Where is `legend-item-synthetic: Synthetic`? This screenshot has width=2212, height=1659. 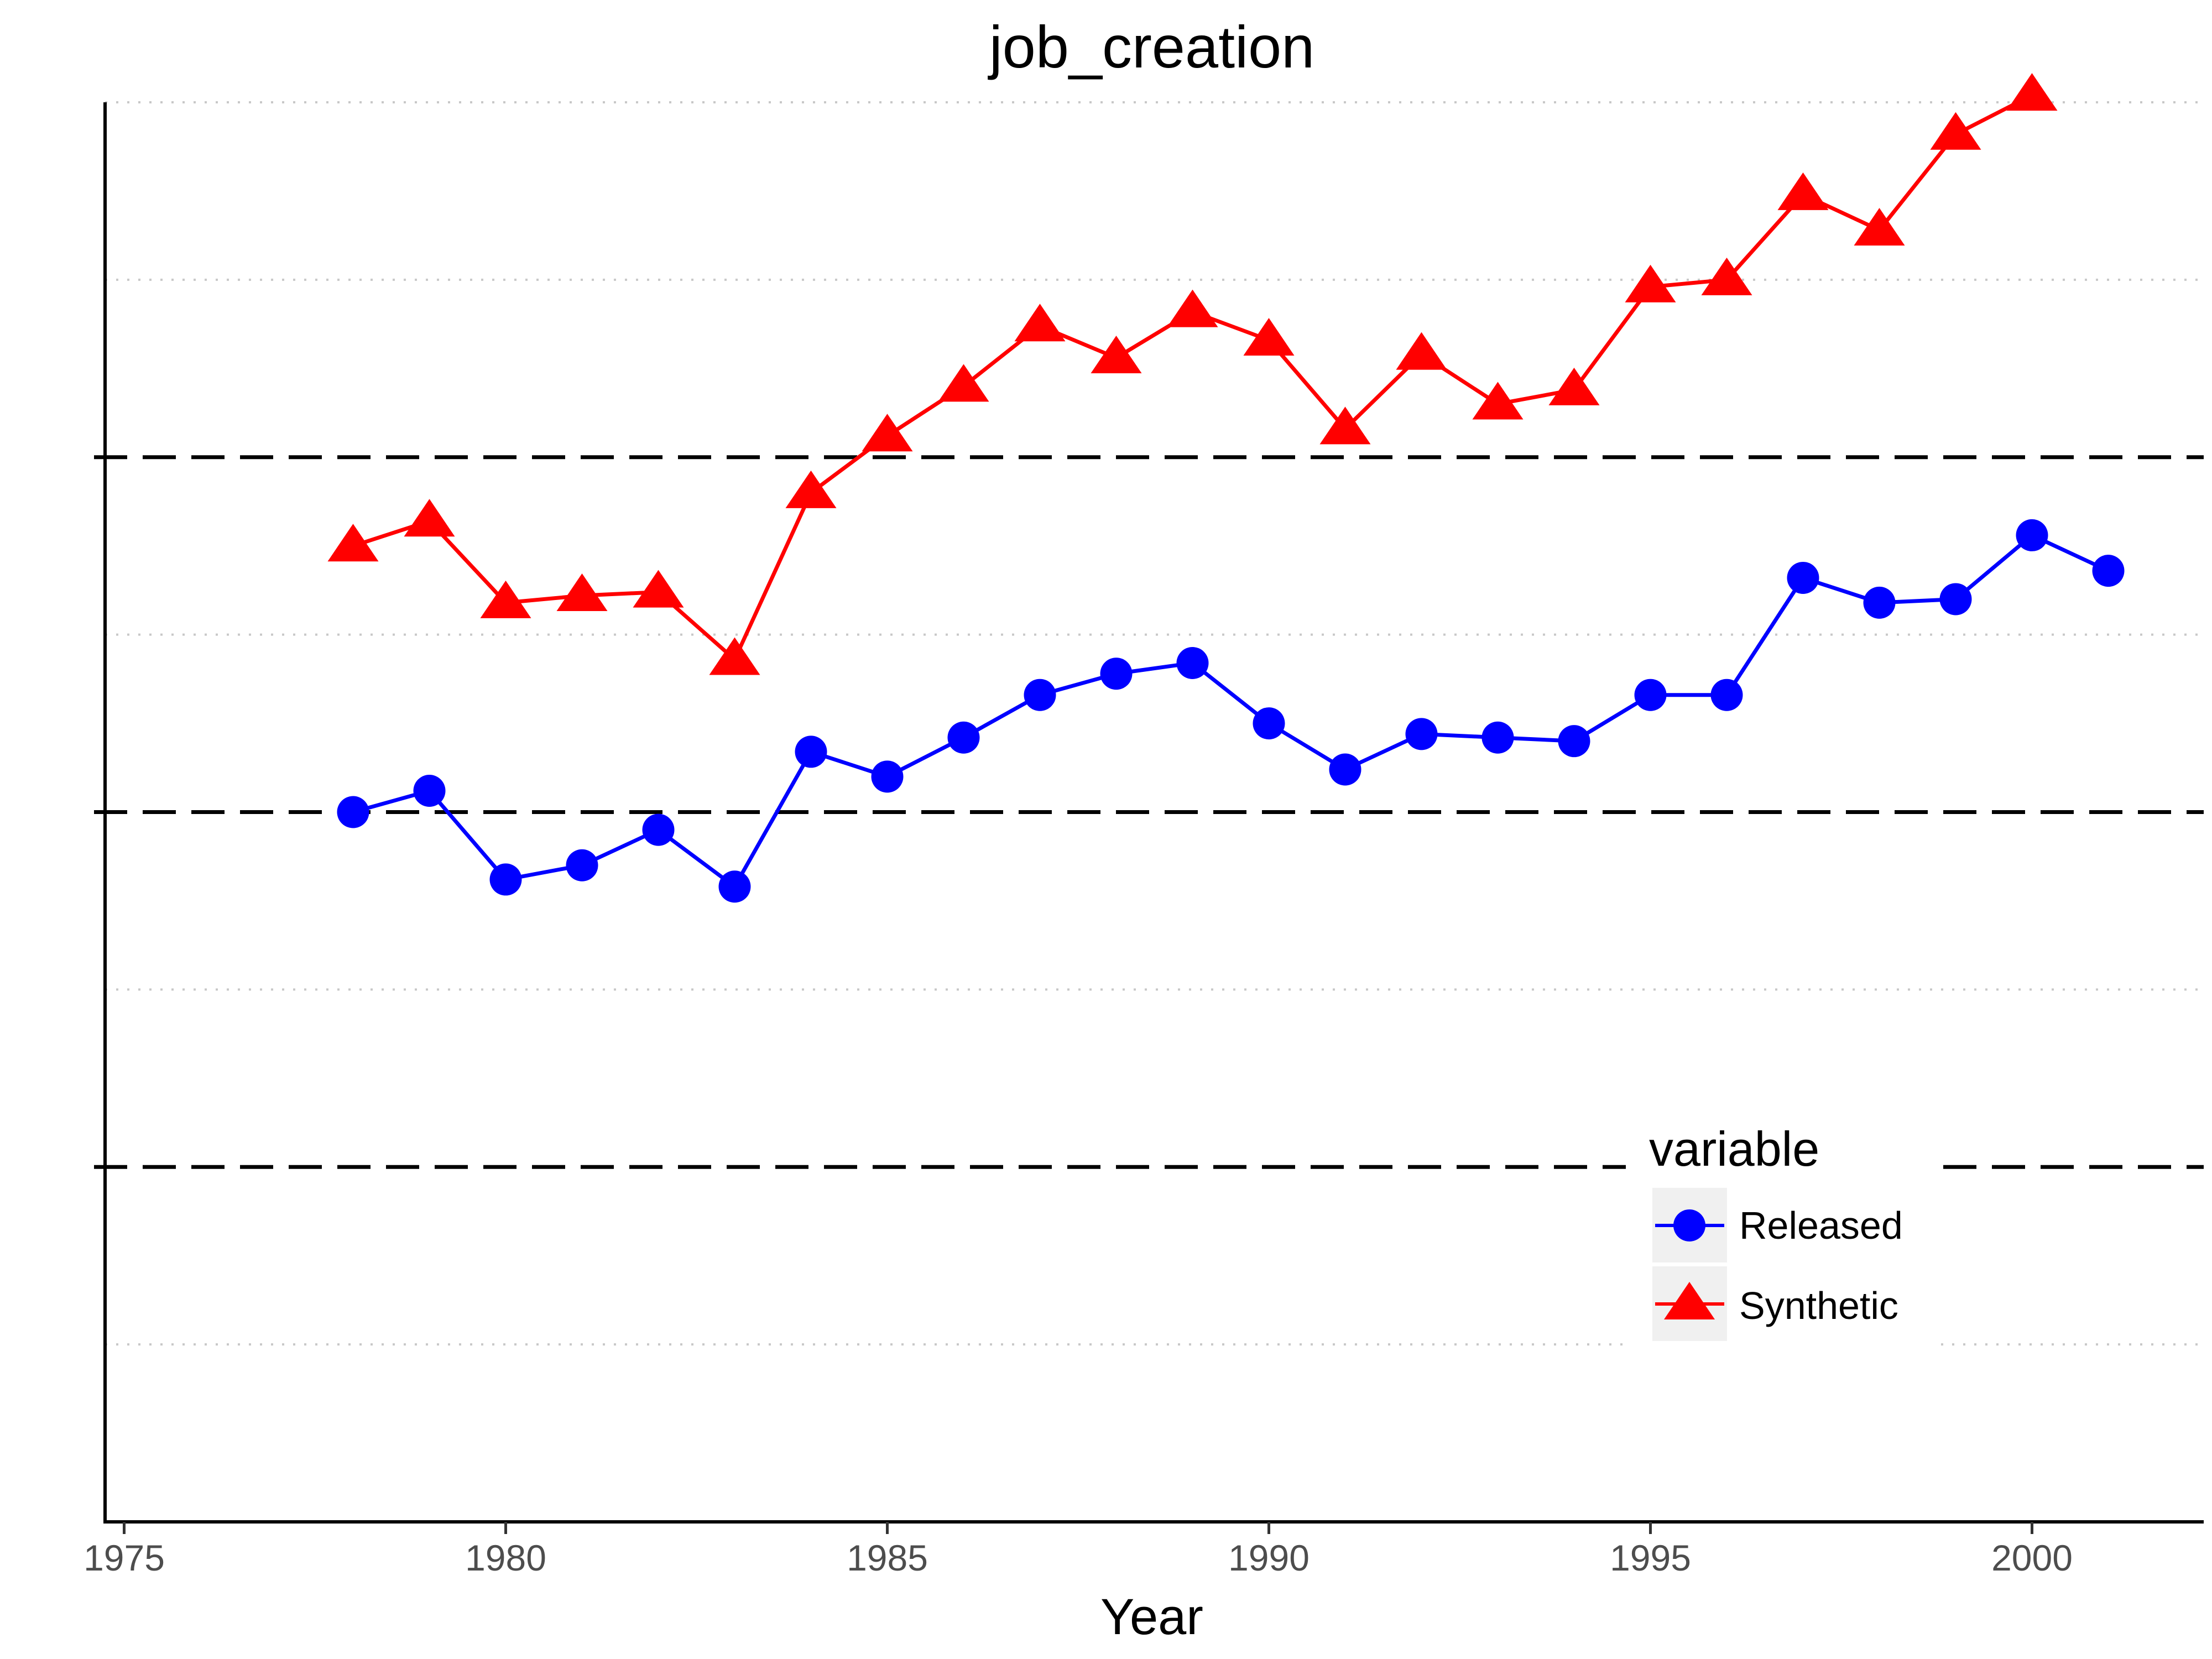 legend-item-synthetic: Synthetic is located at coordinates (1775, 1304).